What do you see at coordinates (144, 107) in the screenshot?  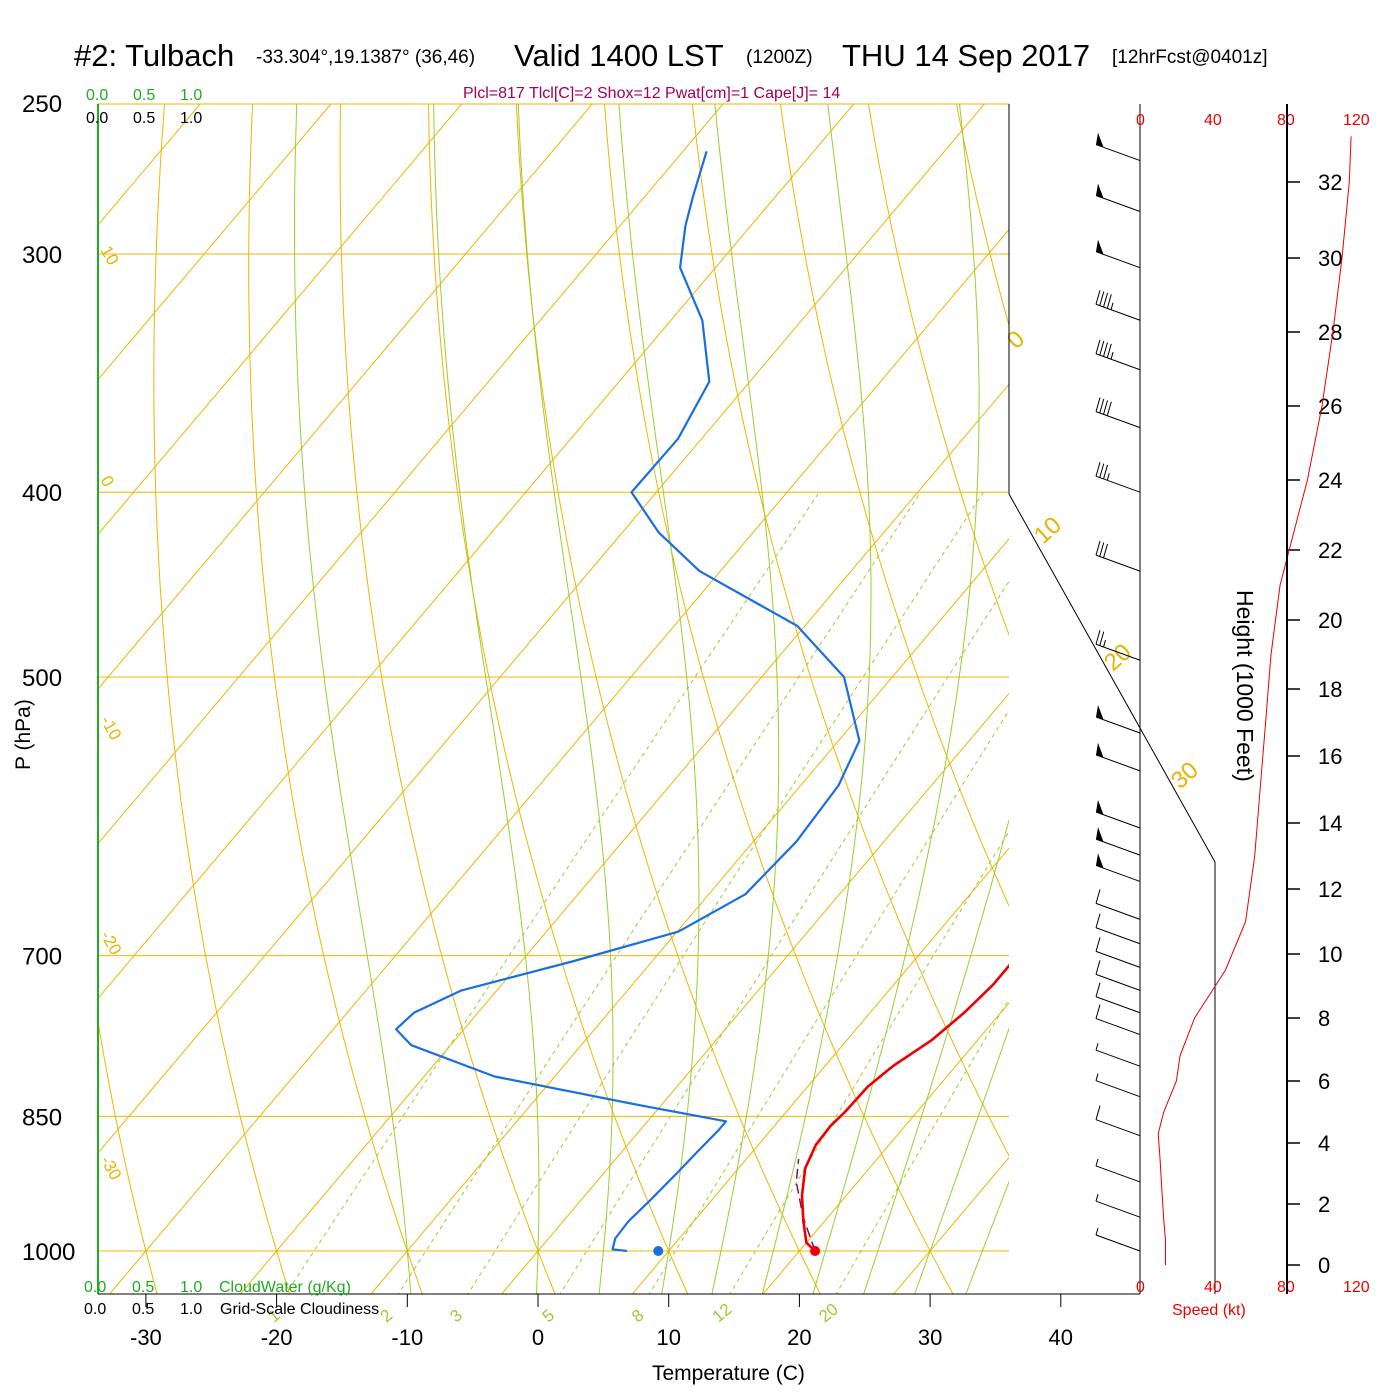 I see `cloud-scale-top: 0.0 0.5 1.0 0.0 0.5 1.0` at bounding box center [144, 107].